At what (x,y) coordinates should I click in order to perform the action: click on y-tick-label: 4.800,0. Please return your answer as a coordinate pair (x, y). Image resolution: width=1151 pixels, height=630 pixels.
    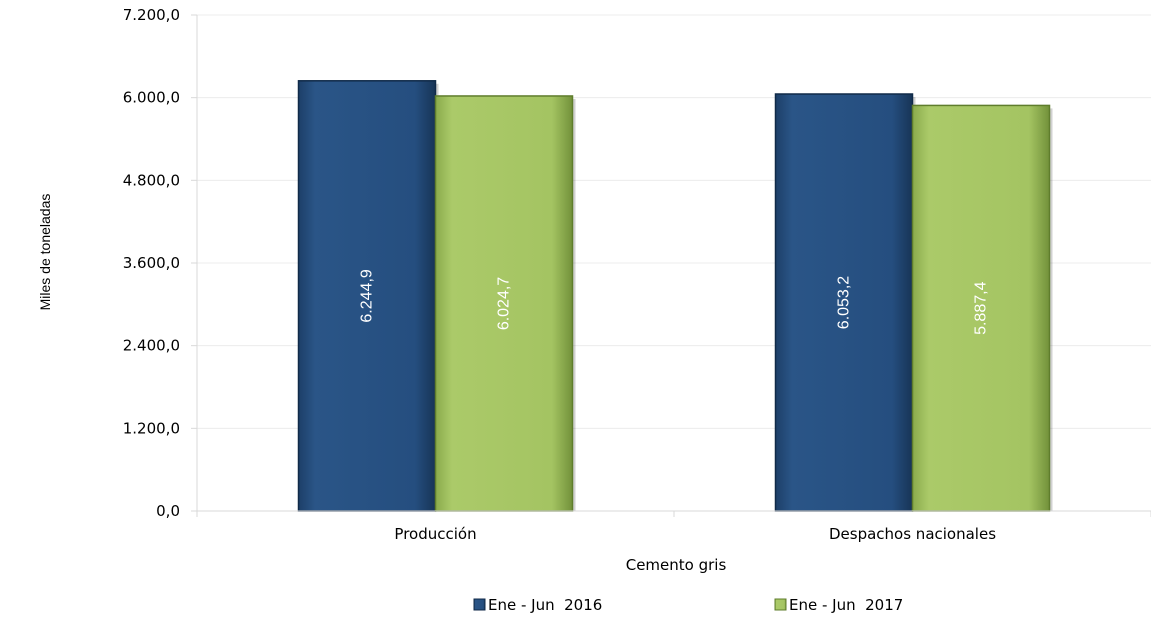
    Looking at the image, I should click on (151, 180).